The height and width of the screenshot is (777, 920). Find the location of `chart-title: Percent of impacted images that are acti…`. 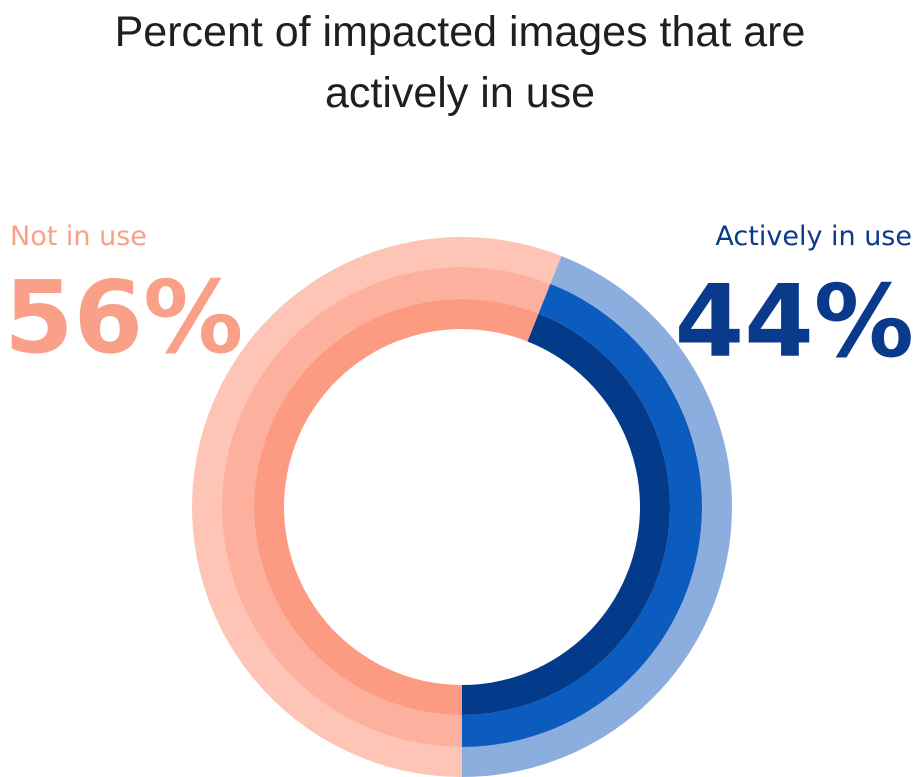

chart-title: Percent of impacted images that are acti… is located at coordinates (460, 62).